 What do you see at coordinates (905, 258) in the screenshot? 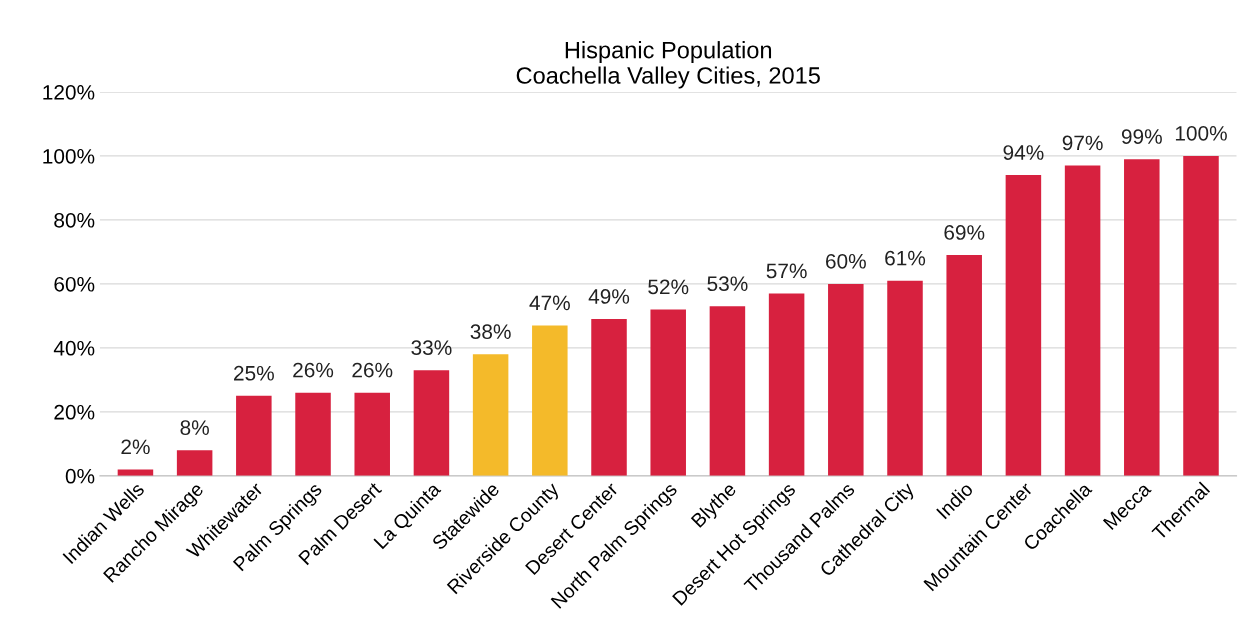
I see `data-label: 61%` at bounding box center [905, 258].